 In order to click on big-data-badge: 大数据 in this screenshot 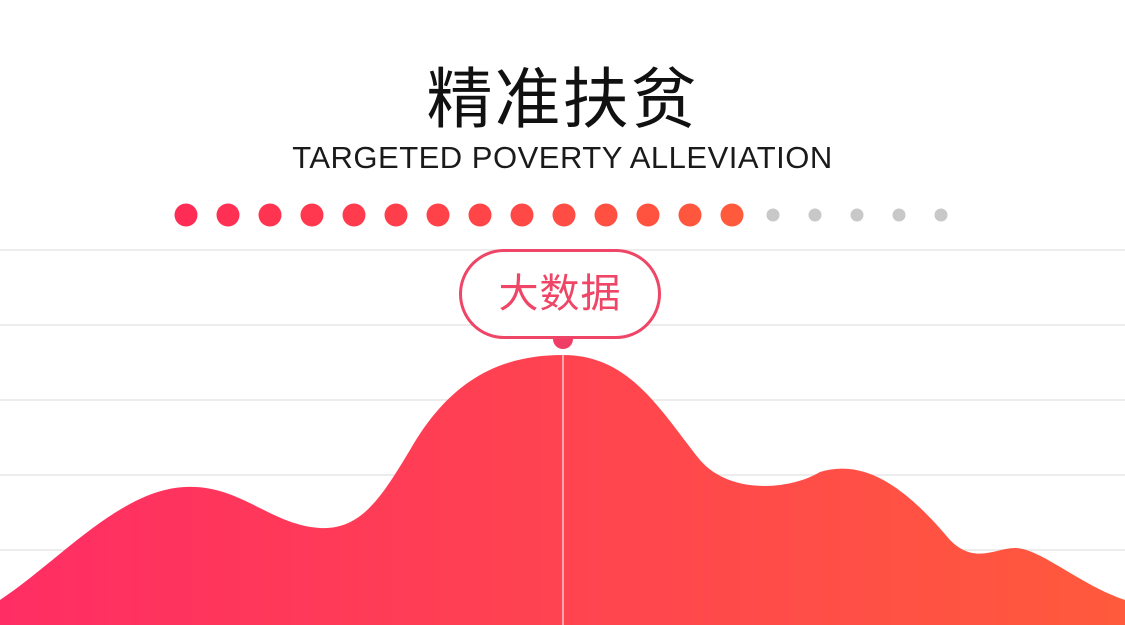, I will do `click(560, 294)`.